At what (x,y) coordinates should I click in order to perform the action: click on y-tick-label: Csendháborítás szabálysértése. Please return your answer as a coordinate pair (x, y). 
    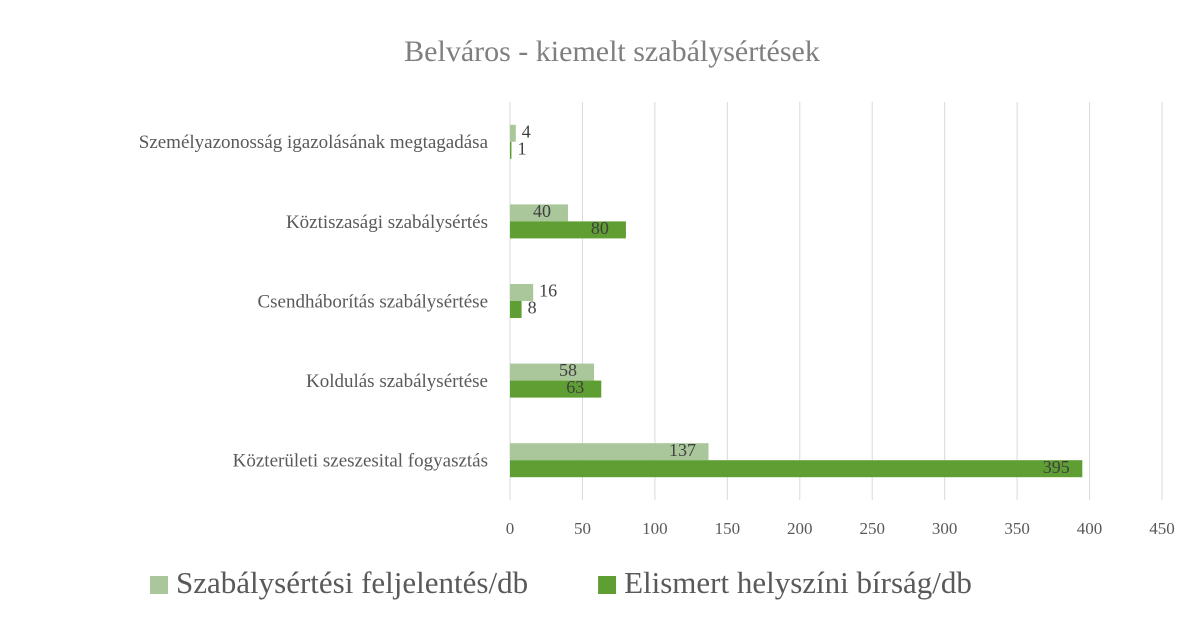
    Looking at the image, I should click on (372, 301).